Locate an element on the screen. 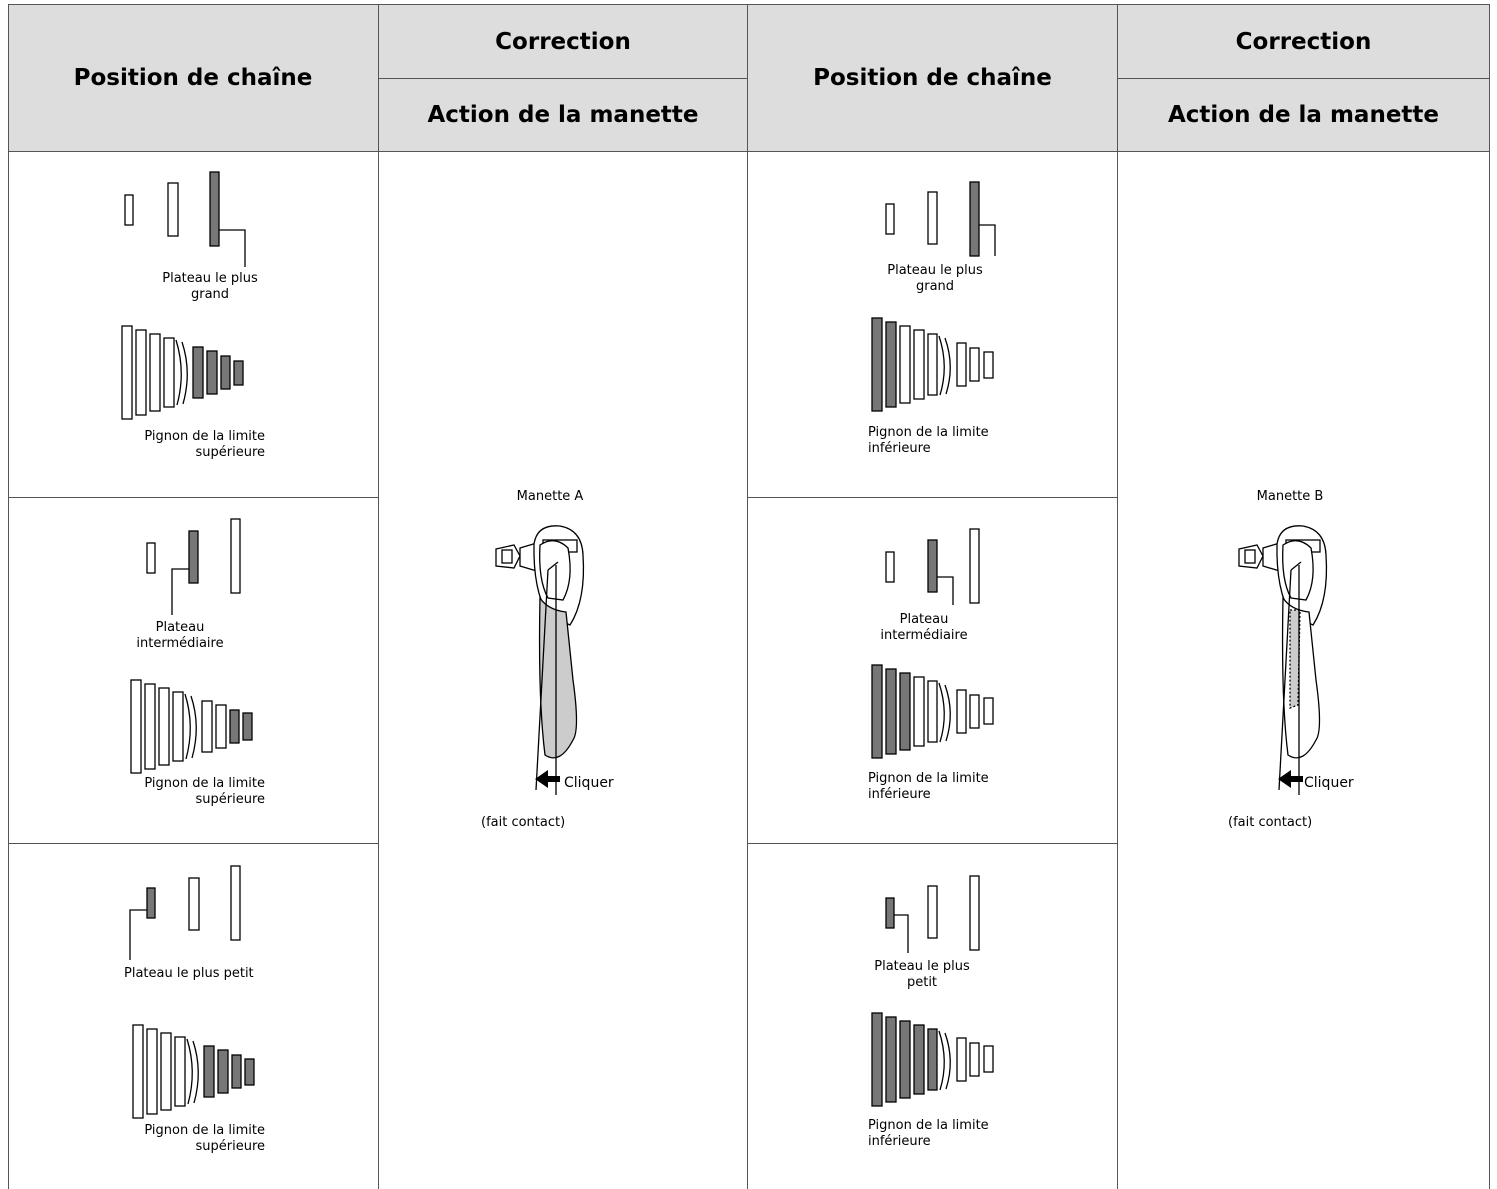 The image size is (1497, 1189). sprocket-label-left-1: Pignon de la limite supérieure is located at coordinates (182, 445).